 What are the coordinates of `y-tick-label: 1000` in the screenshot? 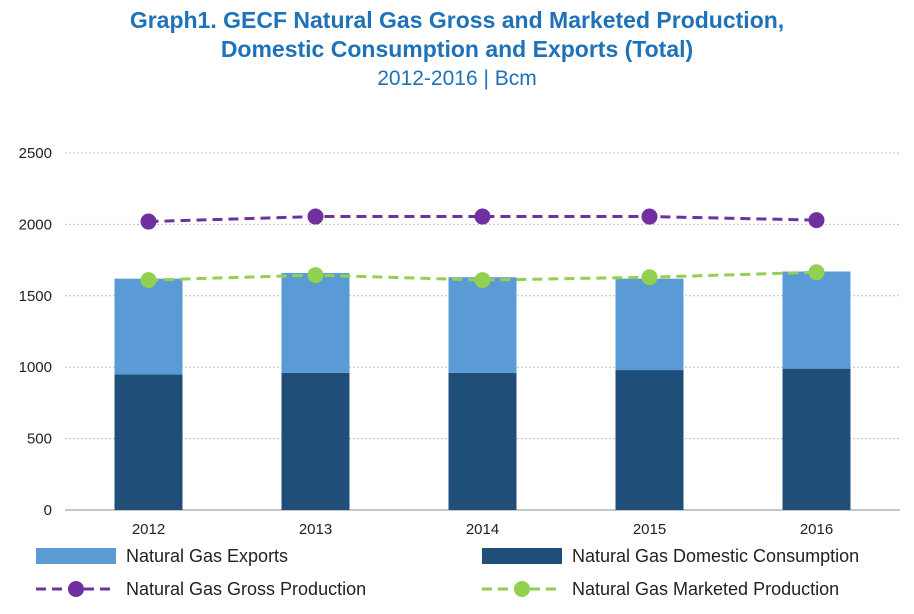 It's located at (35, 367).